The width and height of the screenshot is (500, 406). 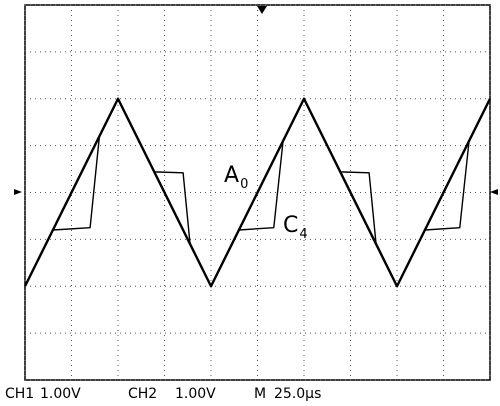 What do you see at coordinates (18, 192) in the screenshot?
I see `left-level-marker` at bounding box center [18, 192].